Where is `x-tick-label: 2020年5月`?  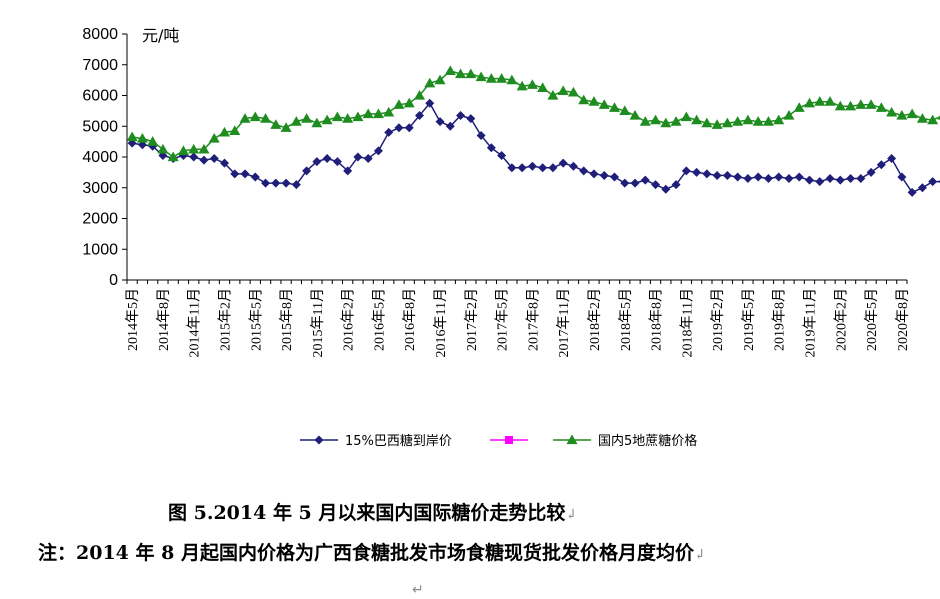
x-tick-label: 2020年5月 is located at coordinates (872, 319).